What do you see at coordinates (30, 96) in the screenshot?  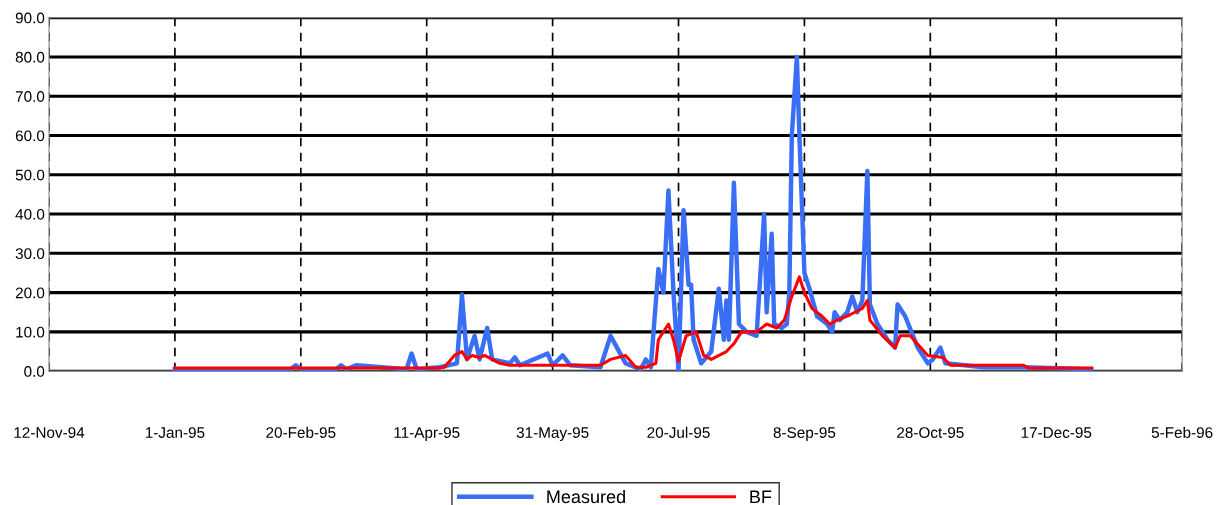 I see `y-tick-label: 70.0` at bounding box center [30, 96].